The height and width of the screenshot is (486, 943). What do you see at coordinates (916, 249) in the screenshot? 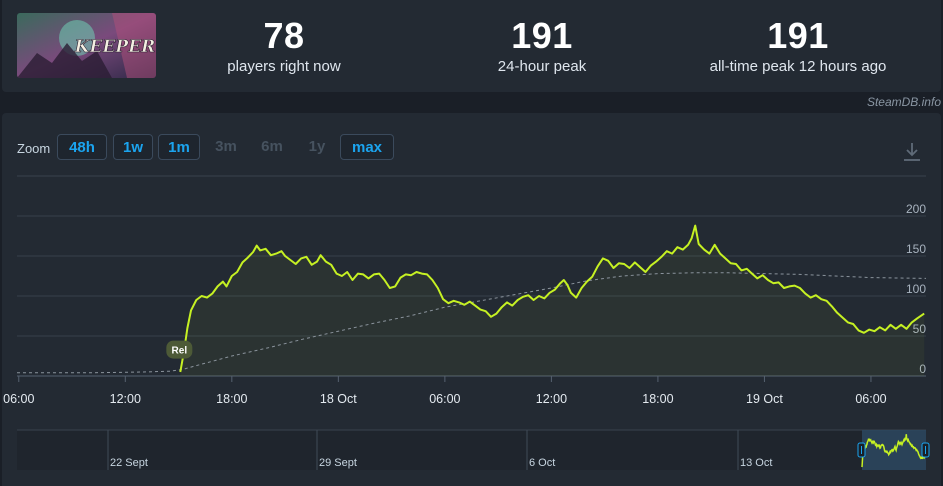
I see `y-tick-label: 150` at bounding box center [916, 249].